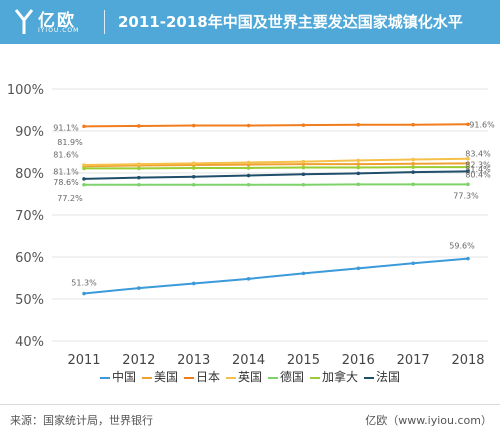 The width and height of the screenshot is (500, 434). I want to click on legend-label: 加拿大, so click(340, 377).